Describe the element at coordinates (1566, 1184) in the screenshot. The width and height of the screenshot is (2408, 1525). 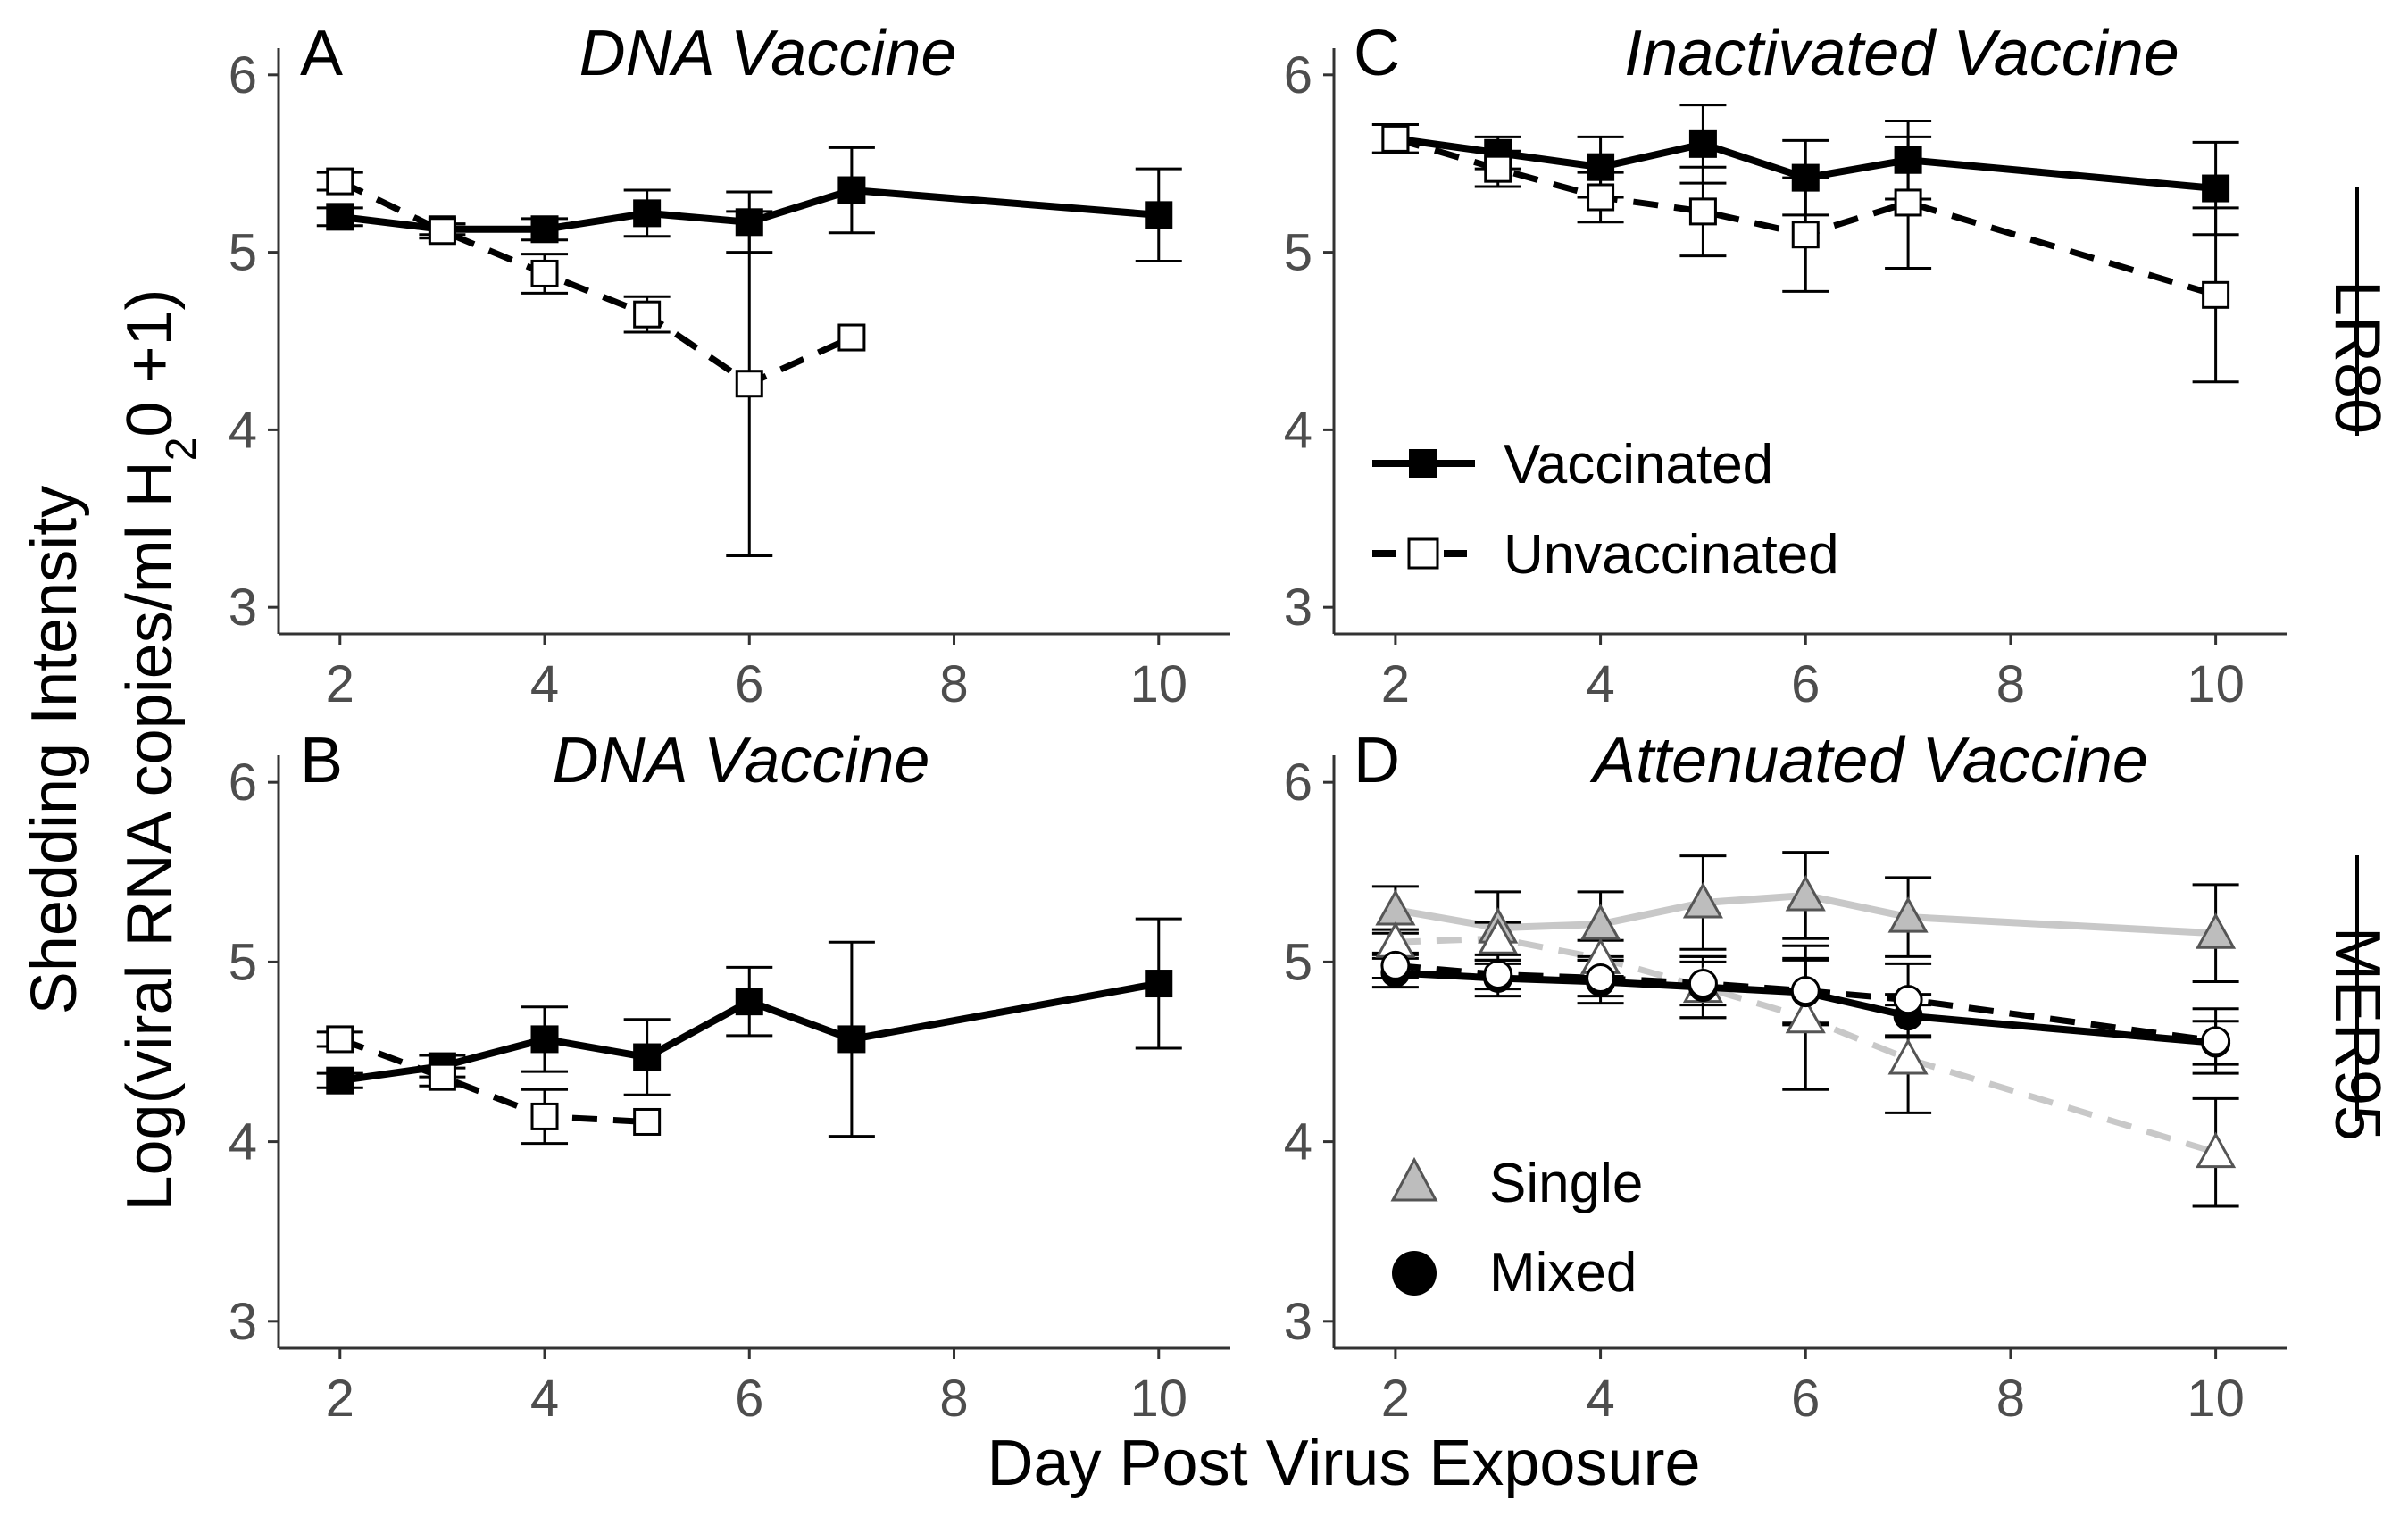
I see `legend-single-label: Single` at that location.